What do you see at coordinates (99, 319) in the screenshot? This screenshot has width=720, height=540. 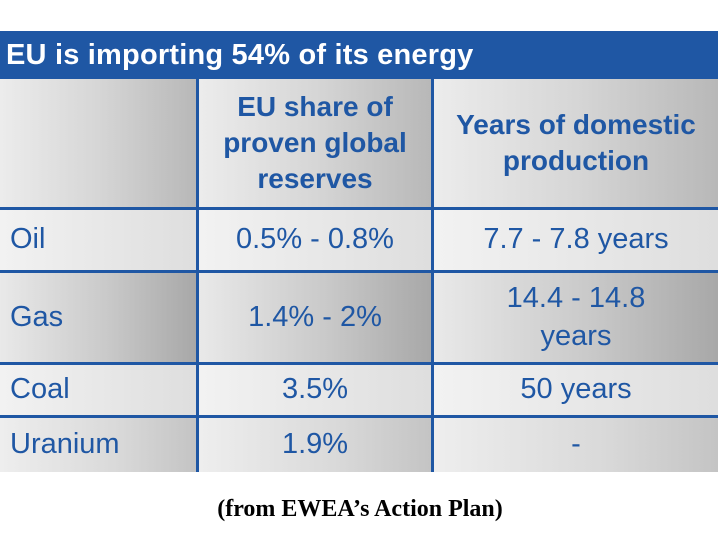 I see `row-gas-resource: Gas` at bounding box center [99, 319].